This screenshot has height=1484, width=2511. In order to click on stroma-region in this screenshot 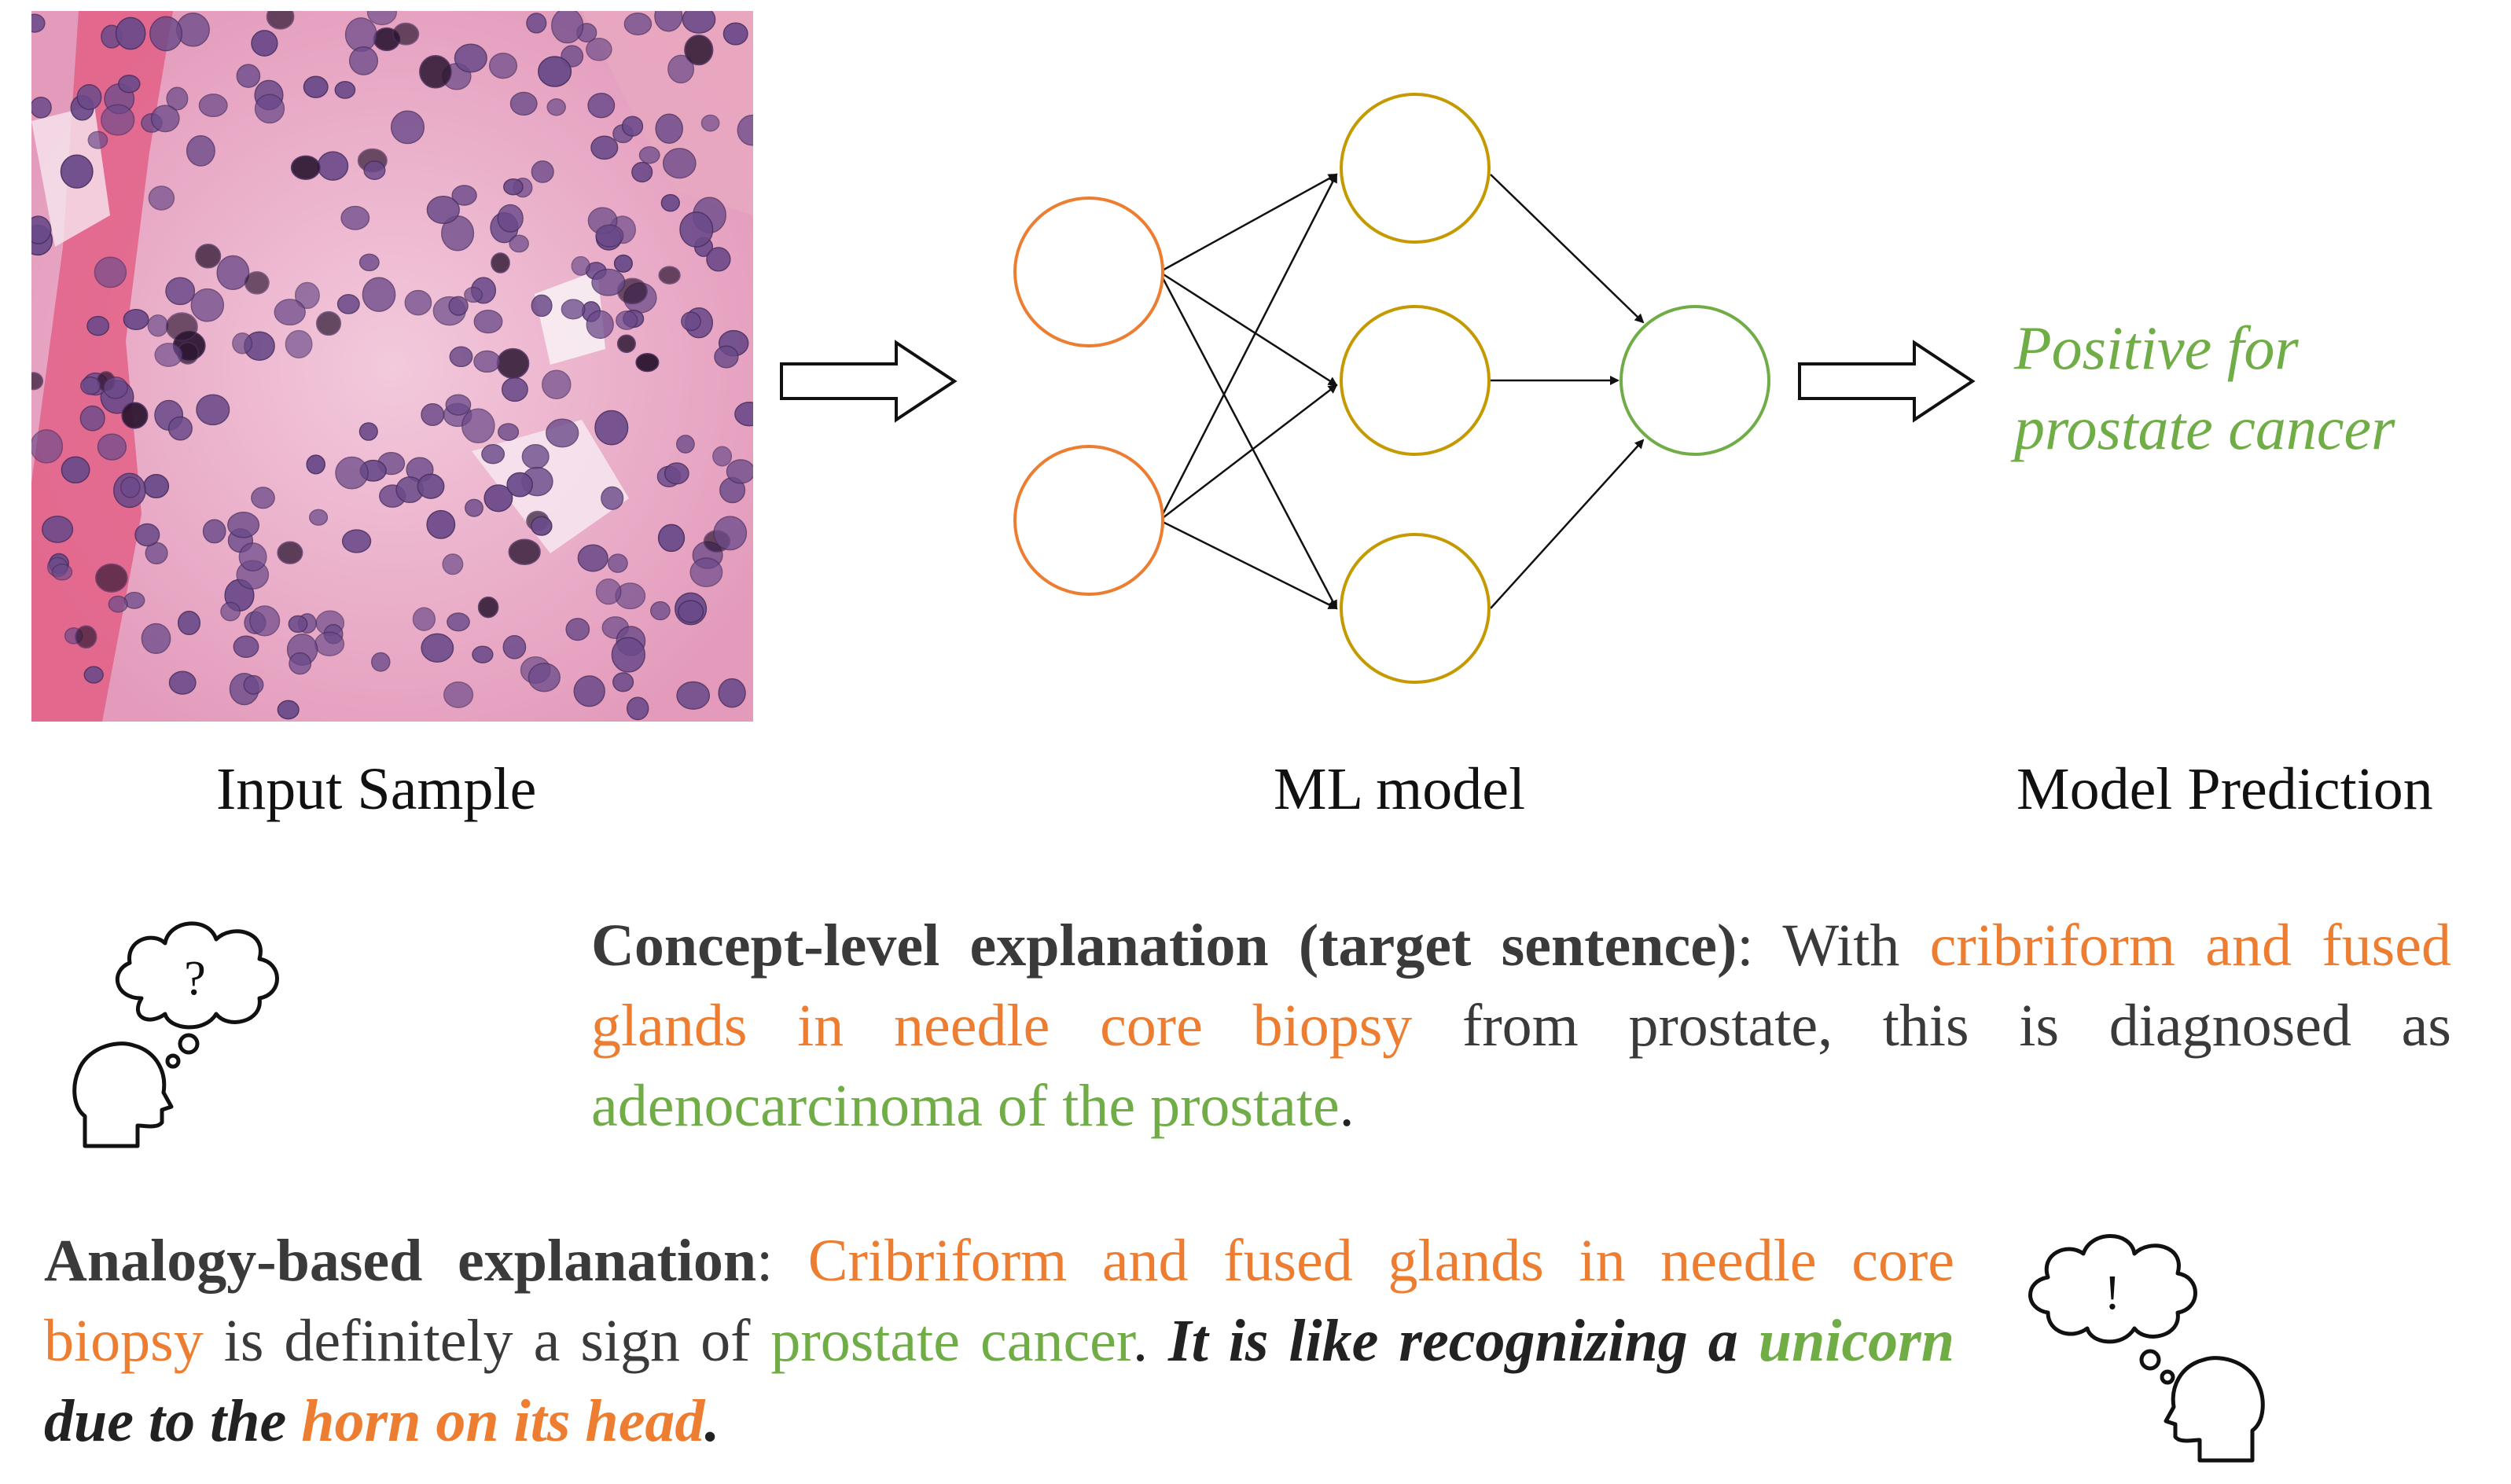, I will do `click(392, 366)`.